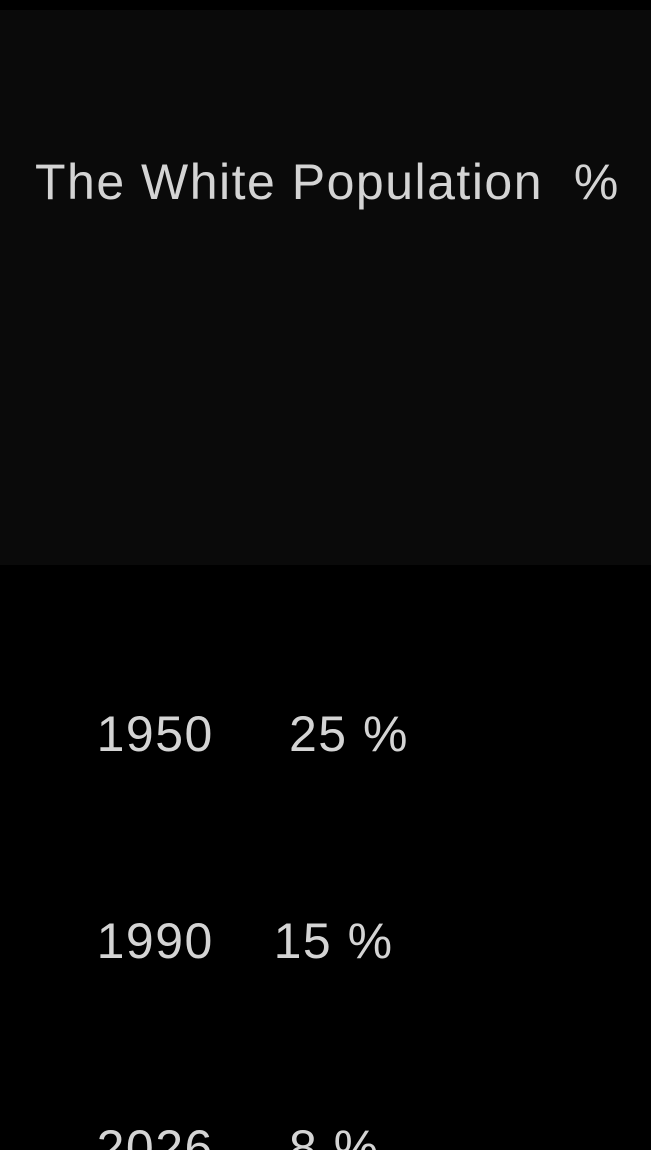  What do you see at coordinates (343, 1097) in the screenshot?
I see `table-row: 2026 8 %` at bounding box center [343, 1097].